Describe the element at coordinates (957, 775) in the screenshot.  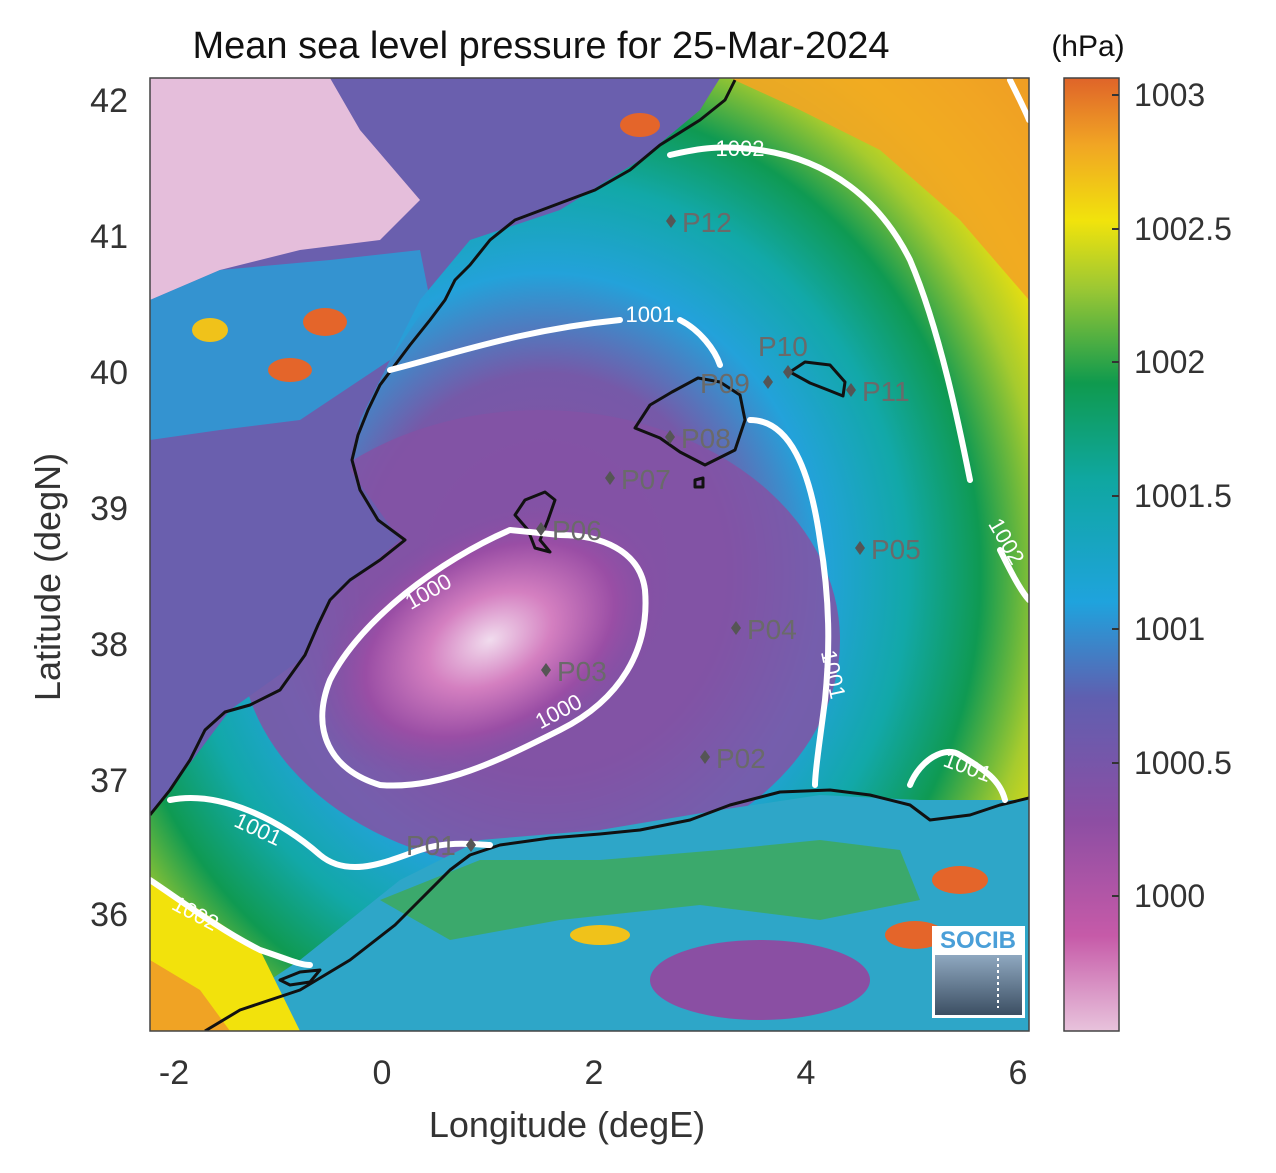
I see `contour-1001-se` at that location.